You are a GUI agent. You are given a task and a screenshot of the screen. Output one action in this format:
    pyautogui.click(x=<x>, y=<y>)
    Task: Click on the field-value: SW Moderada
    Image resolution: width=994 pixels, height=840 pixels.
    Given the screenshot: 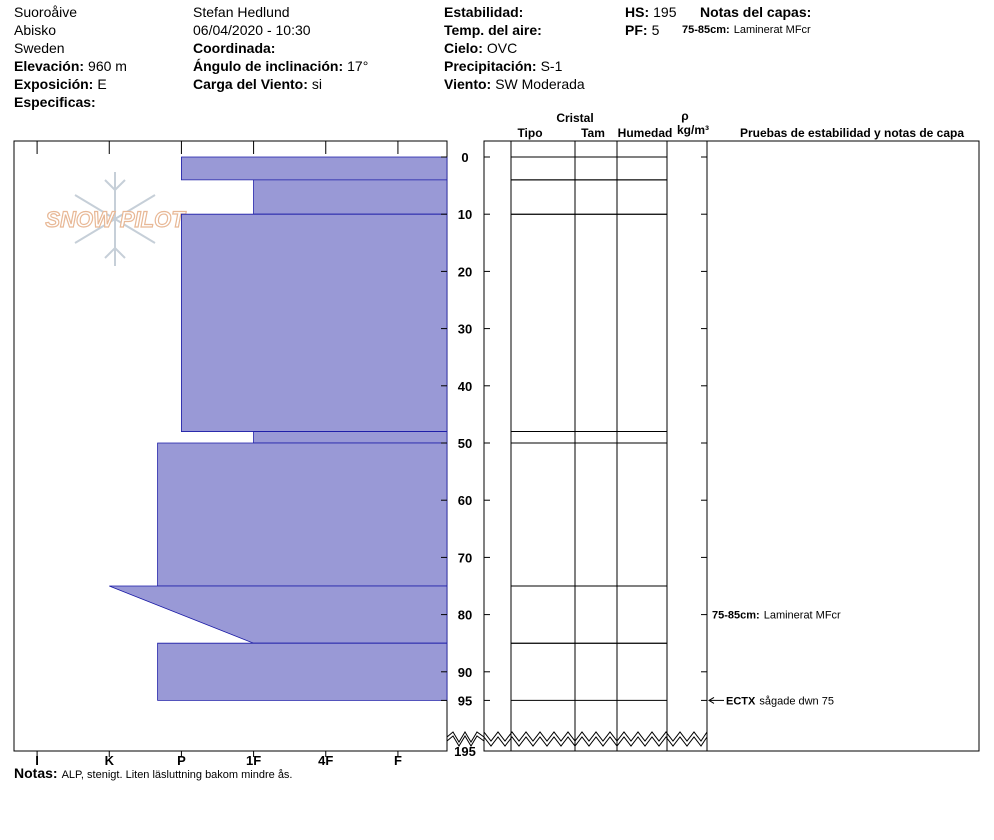 What is the action you would take?
    pyautogui.click(x=540, y=84)
    